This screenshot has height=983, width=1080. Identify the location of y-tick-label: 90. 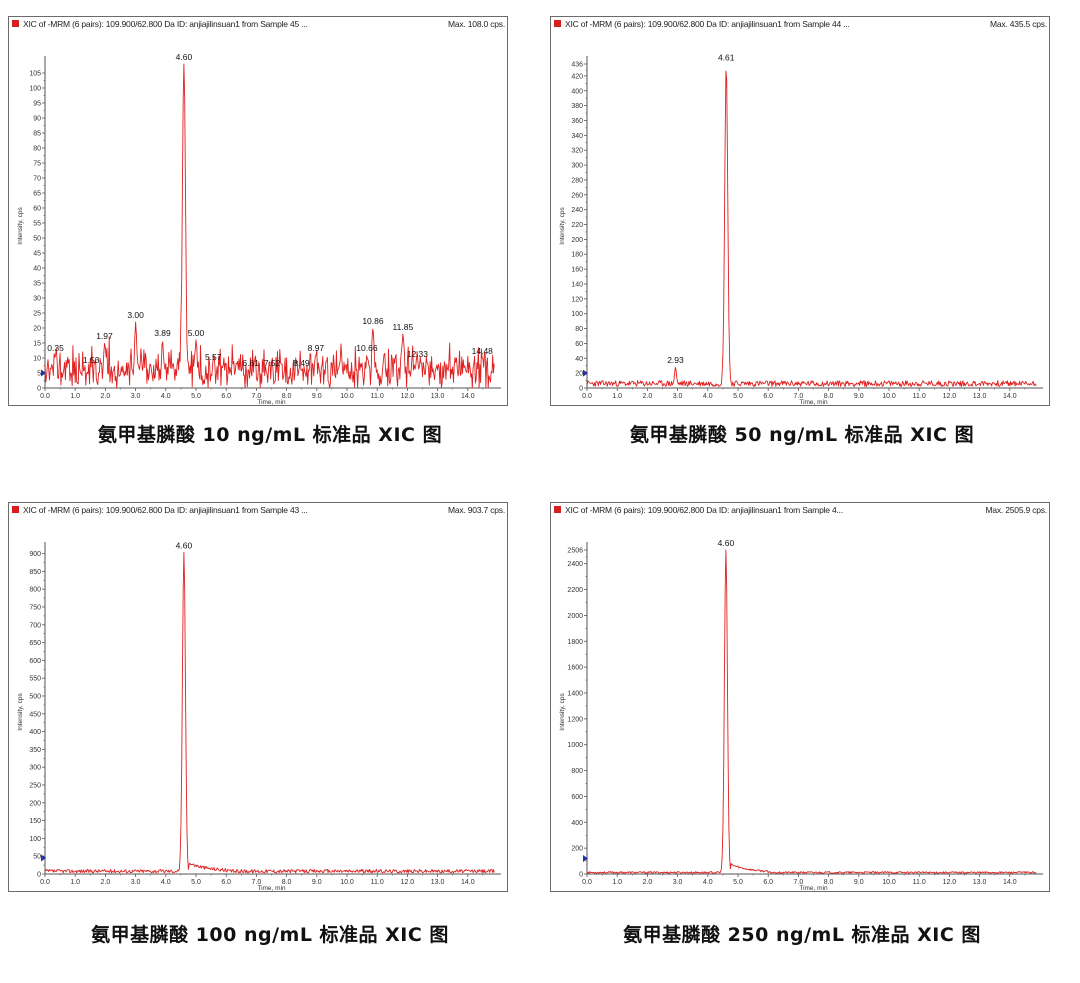
(37, 119).